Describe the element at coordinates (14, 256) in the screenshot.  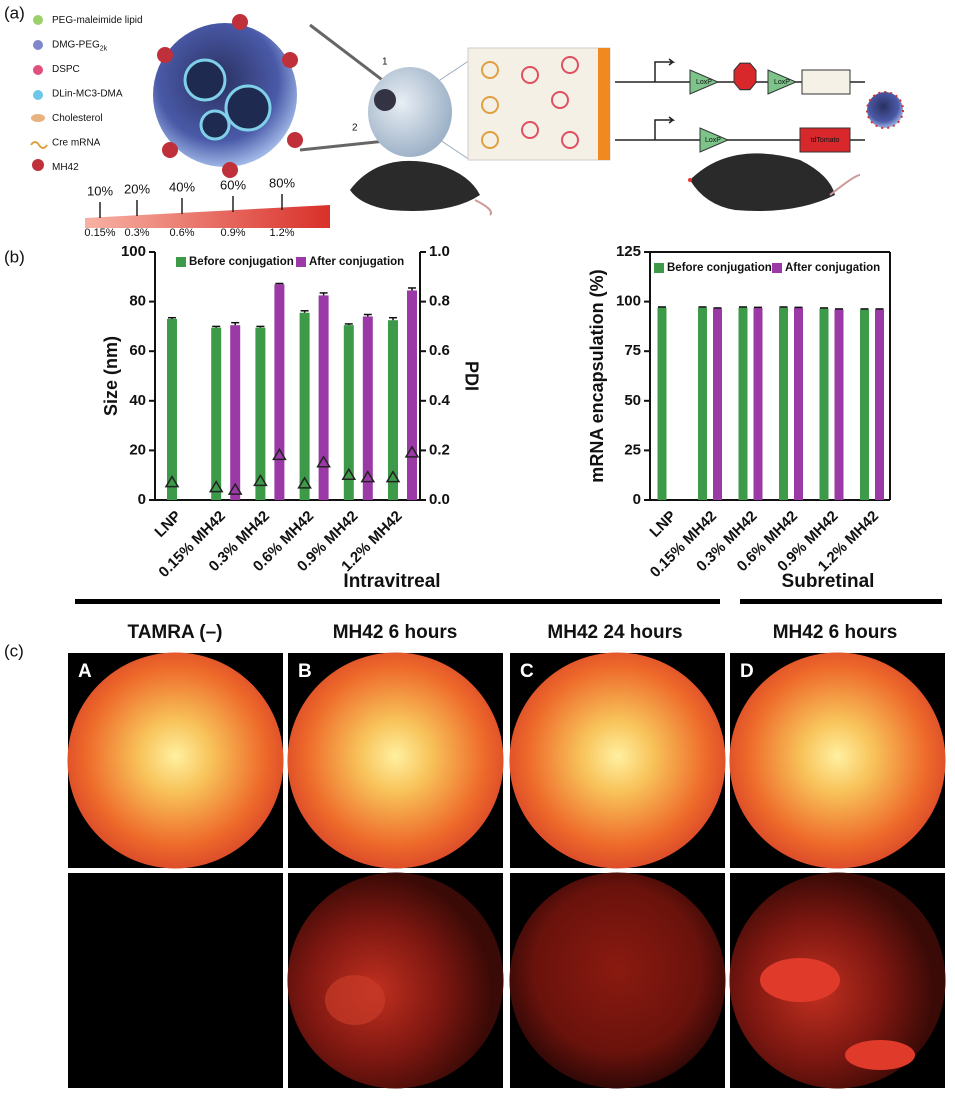
I see `panel-label: (b)` at that location.